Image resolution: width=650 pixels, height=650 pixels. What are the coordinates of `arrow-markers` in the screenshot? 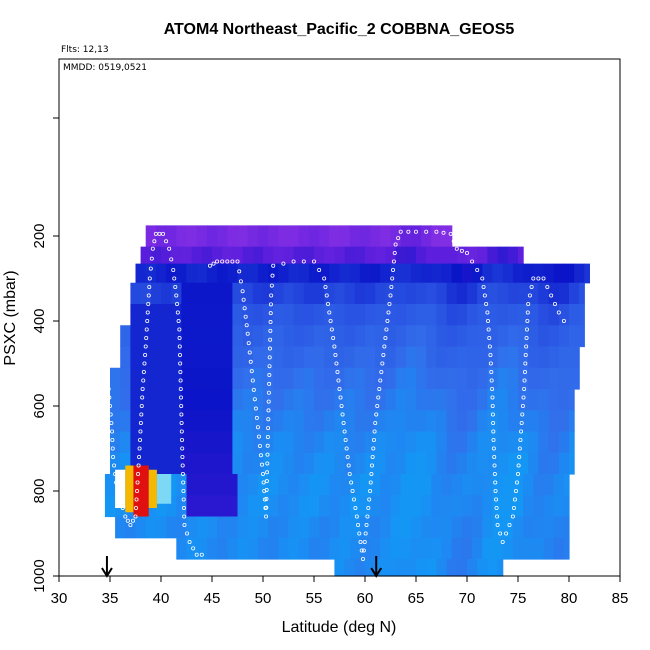 It's located at (242, 567).